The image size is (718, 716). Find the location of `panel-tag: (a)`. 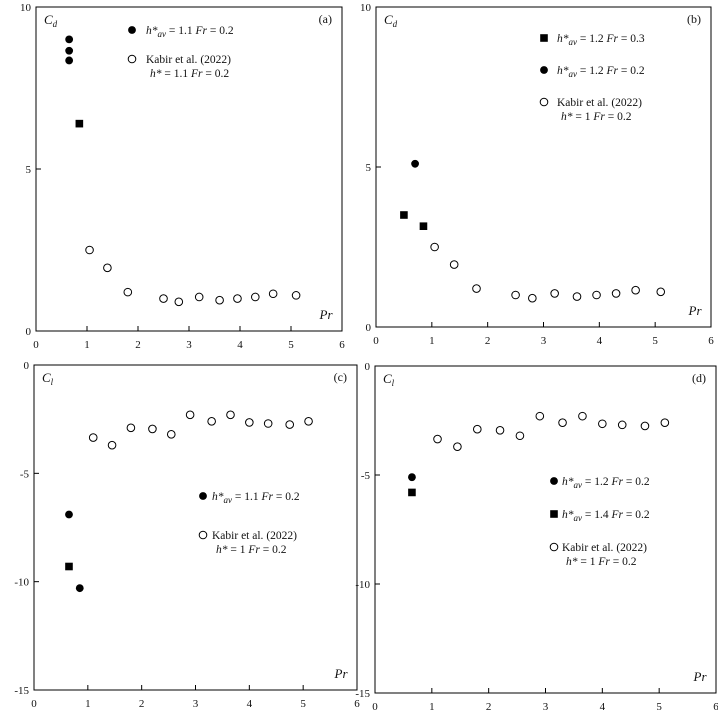

panel-tag: (a) is located at coordinates (325, 19).